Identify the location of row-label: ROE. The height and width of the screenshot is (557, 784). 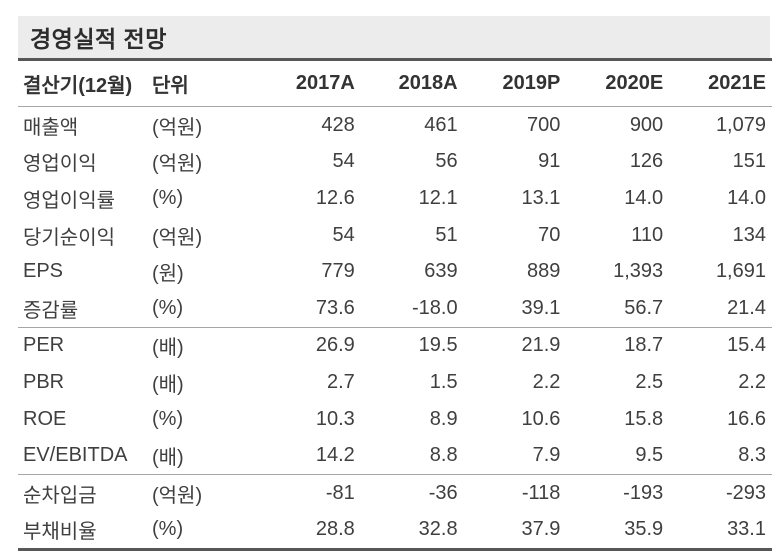
(45, 418).